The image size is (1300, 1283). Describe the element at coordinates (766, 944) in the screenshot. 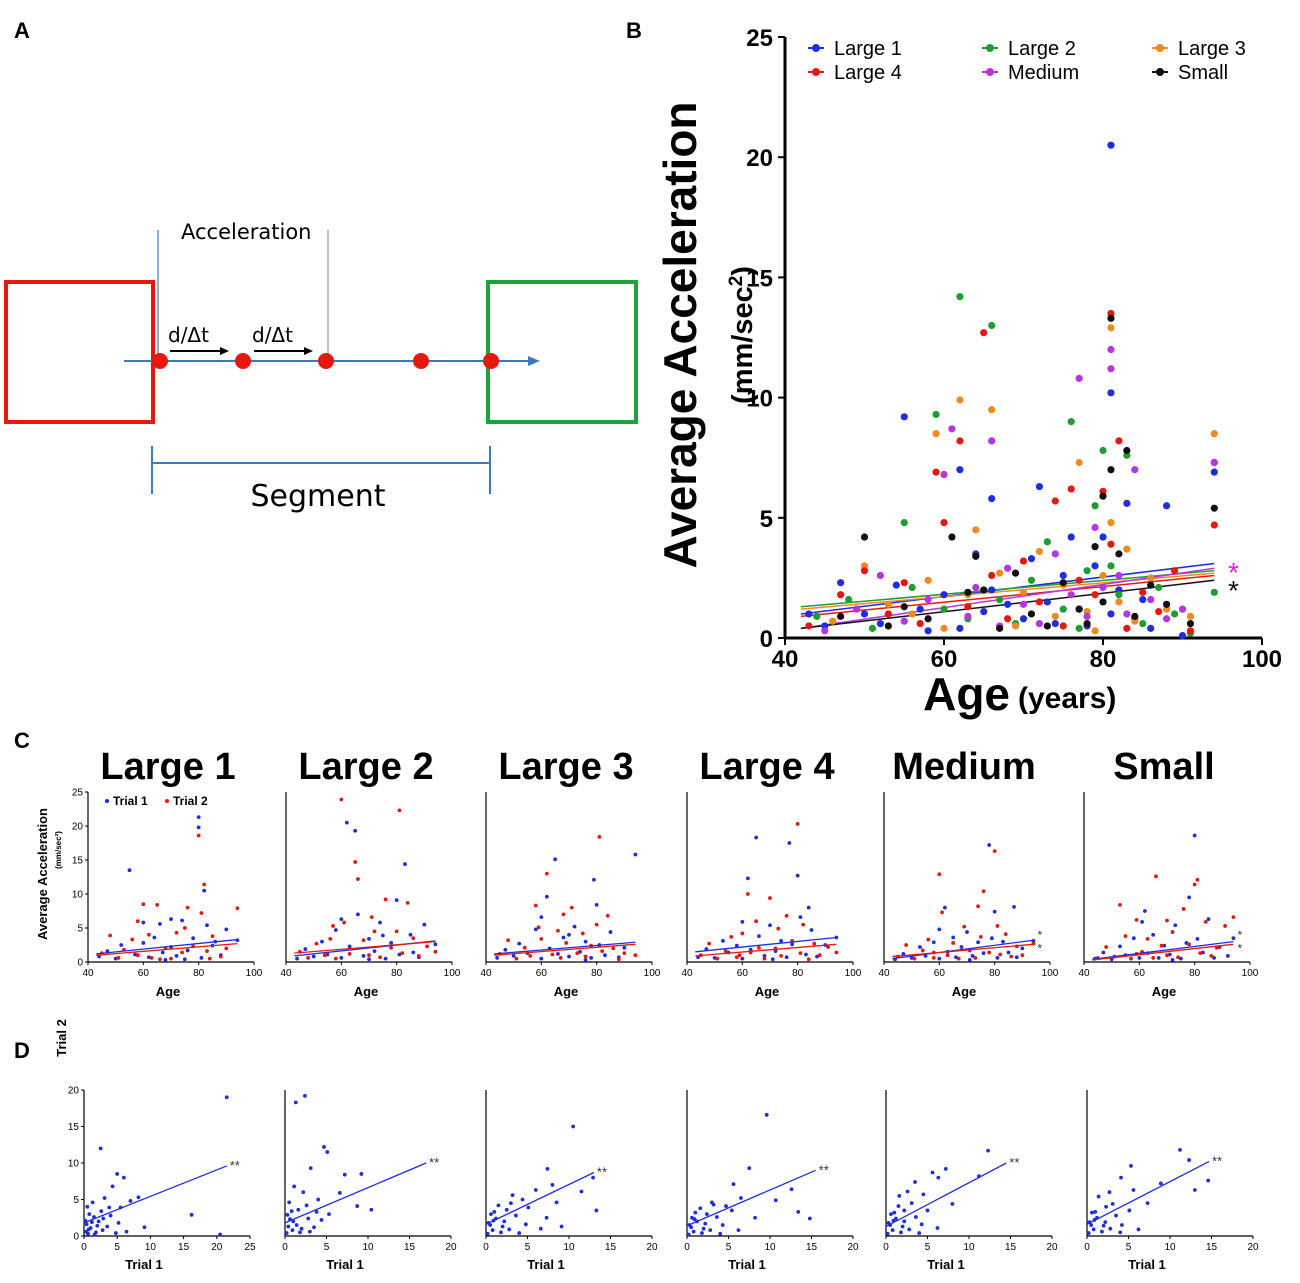

I see `trial-1-fit-line` at that location.